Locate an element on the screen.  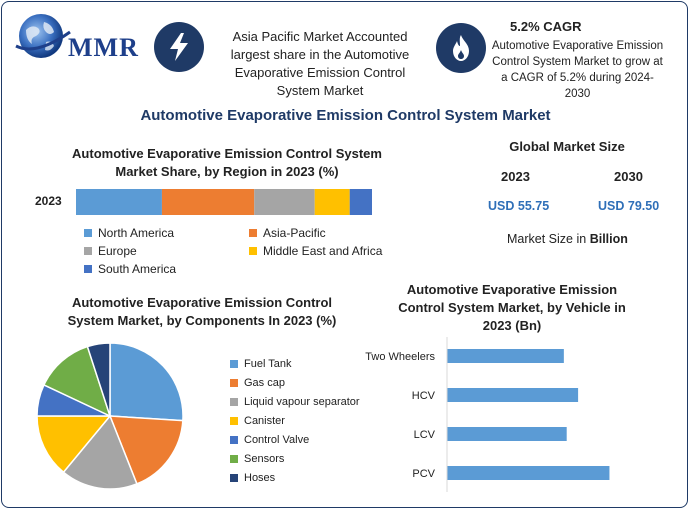
legend-sensors: Sensors is located at coordinates (310, 458).